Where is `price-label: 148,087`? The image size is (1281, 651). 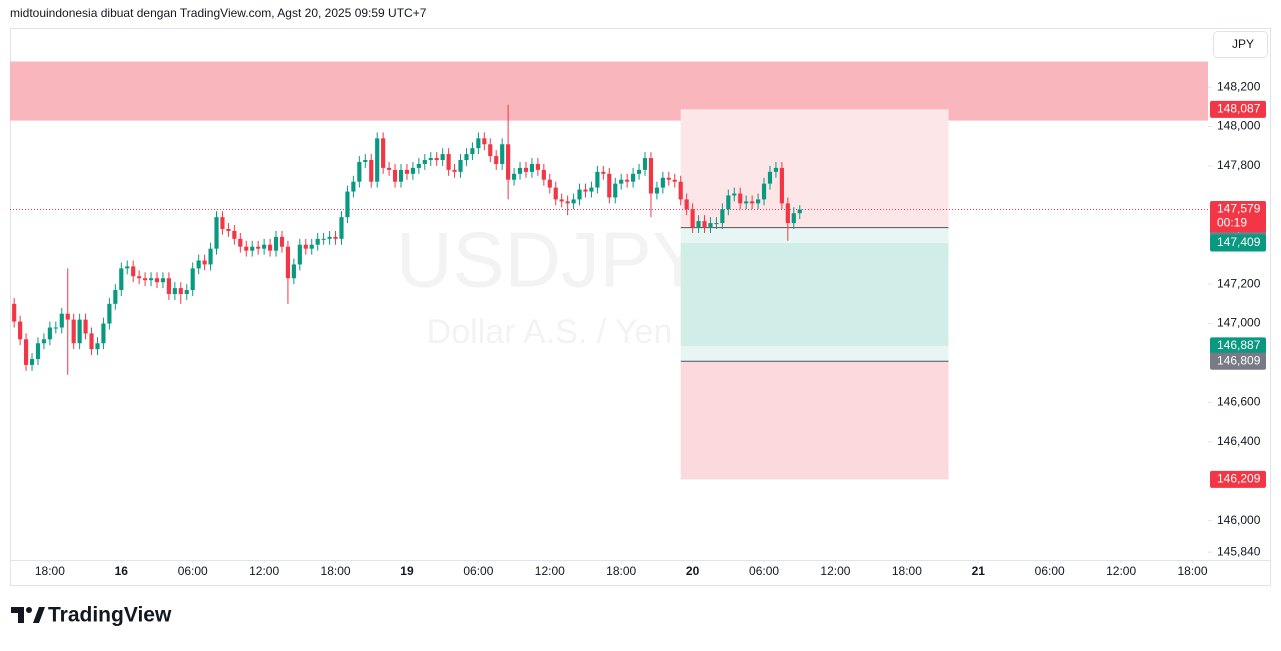
price-label: 148,087 is located at coordinates (1239, 109).